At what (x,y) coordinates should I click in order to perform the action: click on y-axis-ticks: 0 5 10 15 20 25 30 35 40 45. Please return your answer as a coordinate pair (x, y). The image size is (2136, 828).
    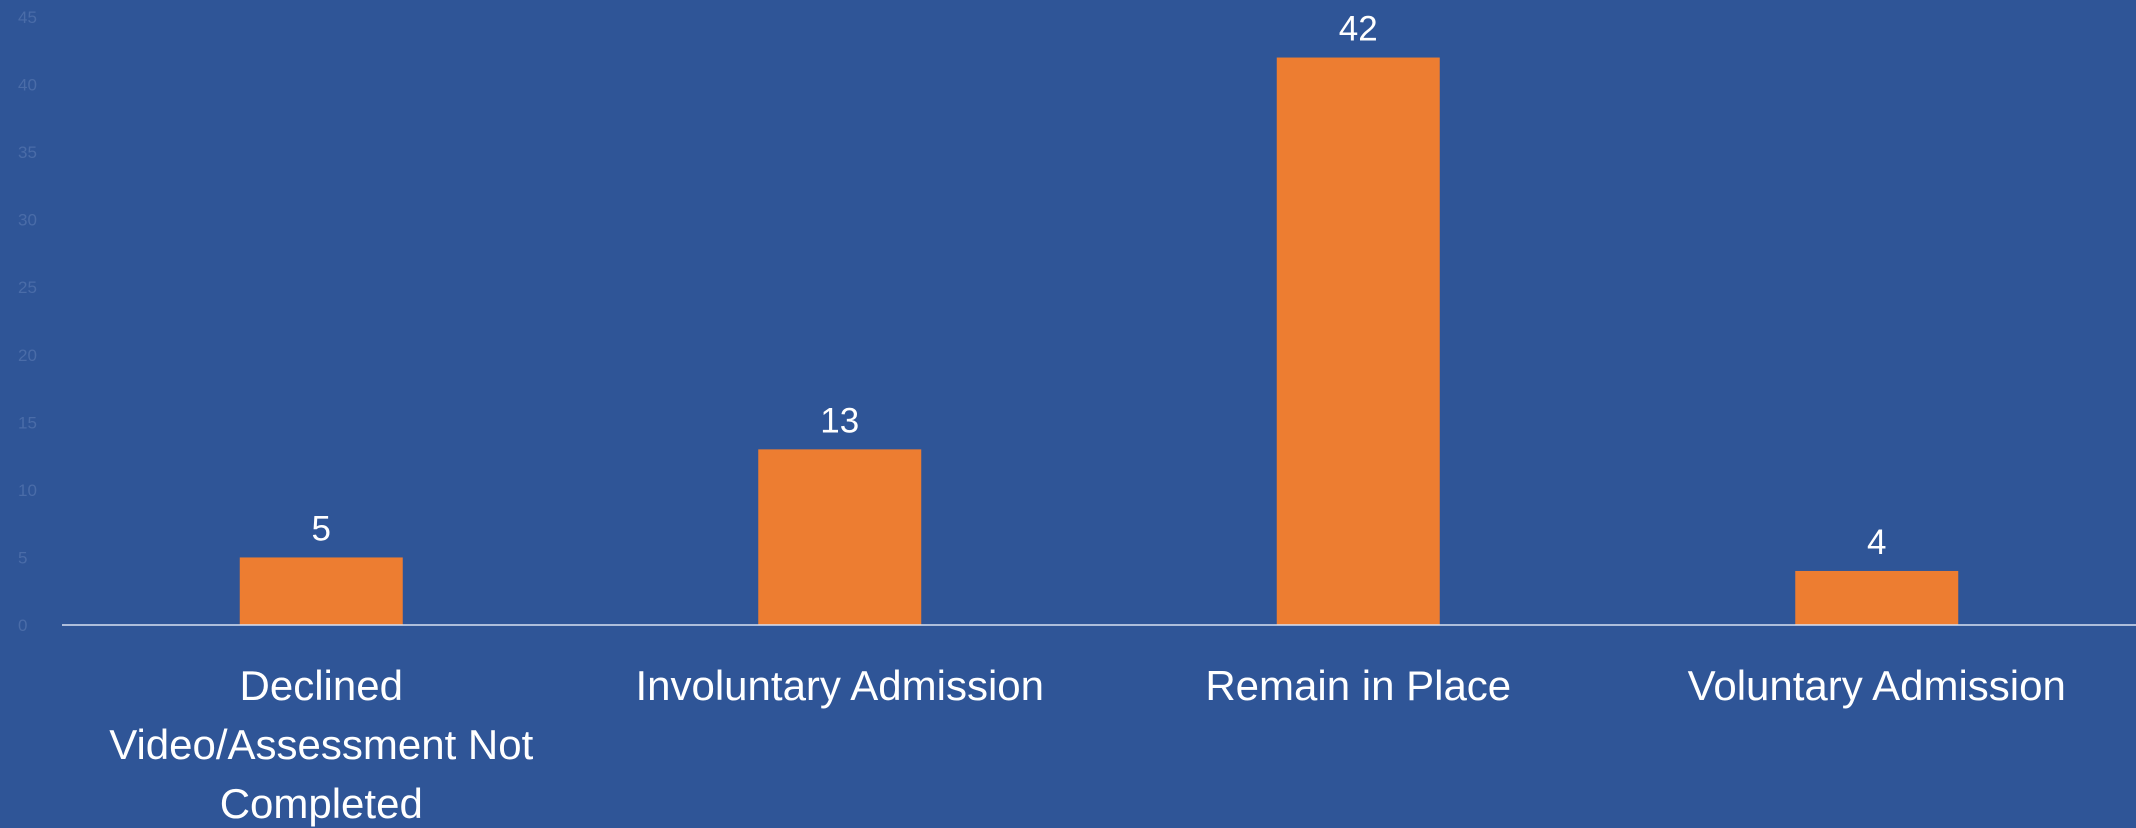
    Looking at the image, I should click on (27, 321).